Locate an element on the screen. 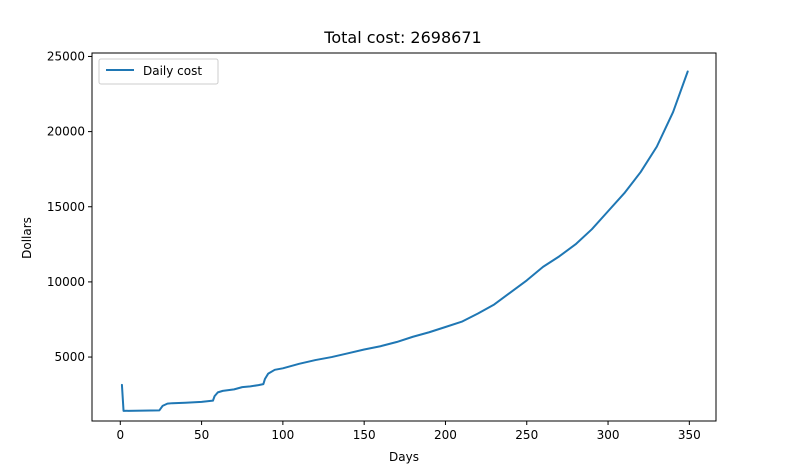  x-tick-label: 100 is located at coordinates (282, 435).